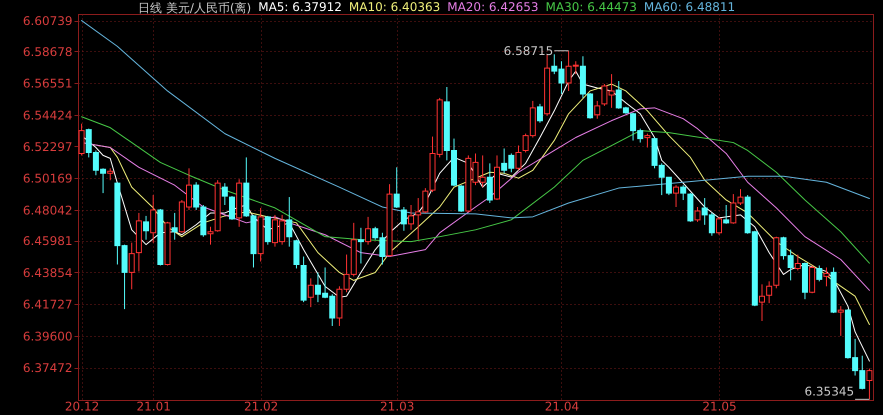 The height and width of the screenshot is (415, 883). I want to click on y-tick-label: 6.41727, so click(47, 305).